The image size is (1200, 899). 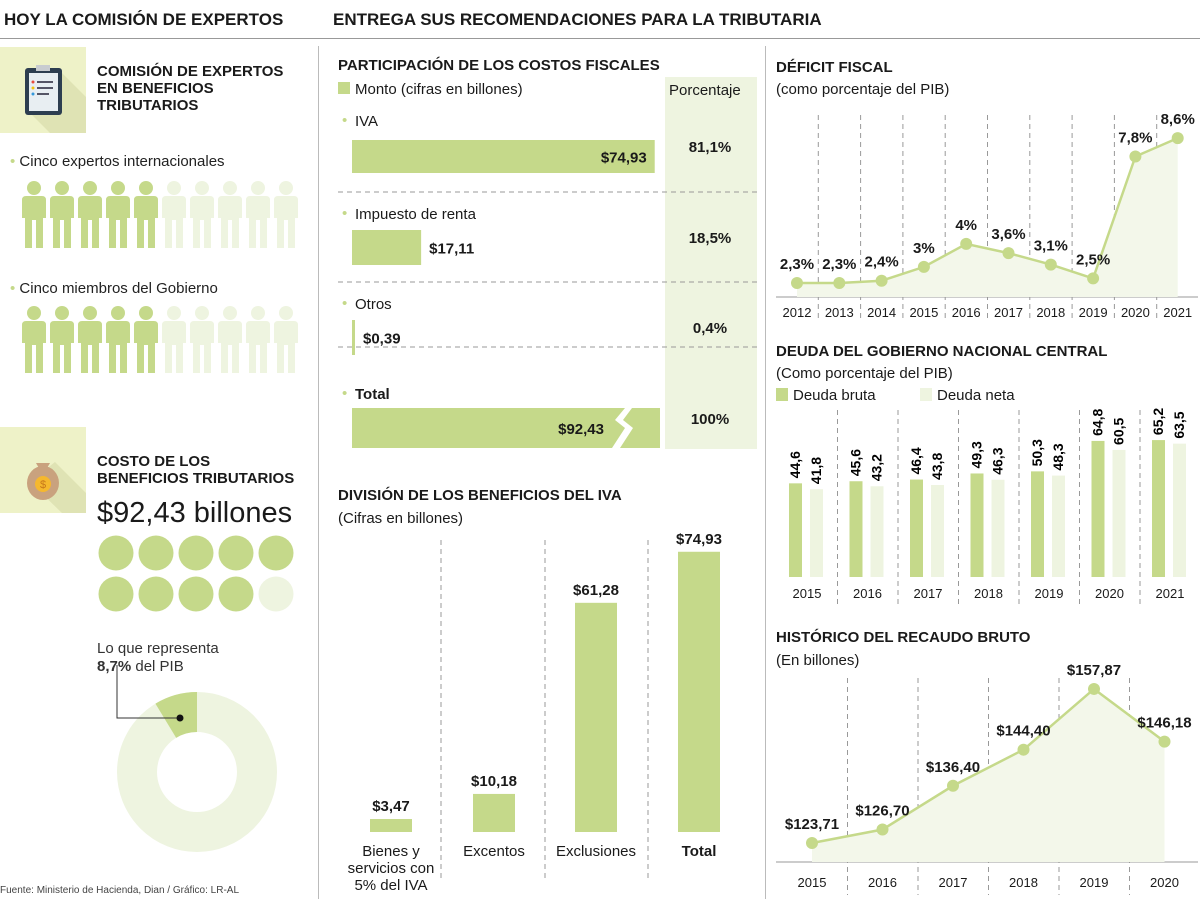 What do you see at coordinates (155, 88) in the screenshot?
I see `title-line: EN BENEFICIOS` at bounding box center [155, 88].